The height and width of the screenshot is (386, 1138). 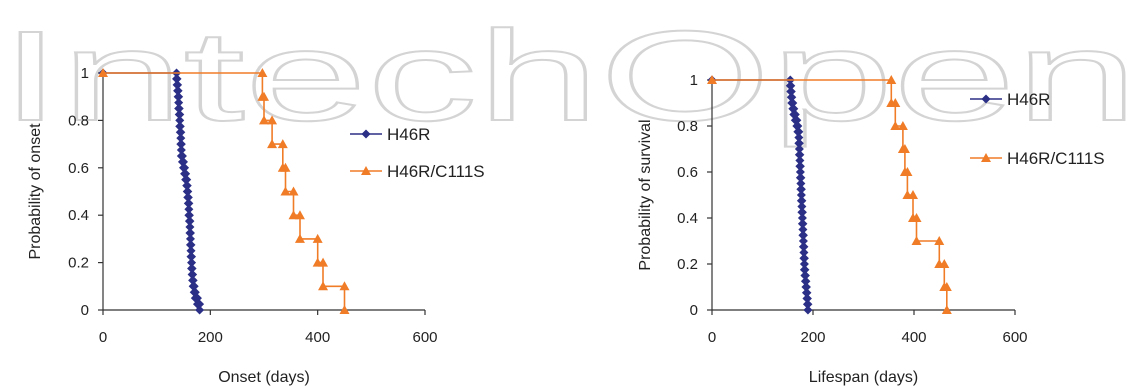 I want to click on y-tick-label: 0.6, so click(x=687, y=172).